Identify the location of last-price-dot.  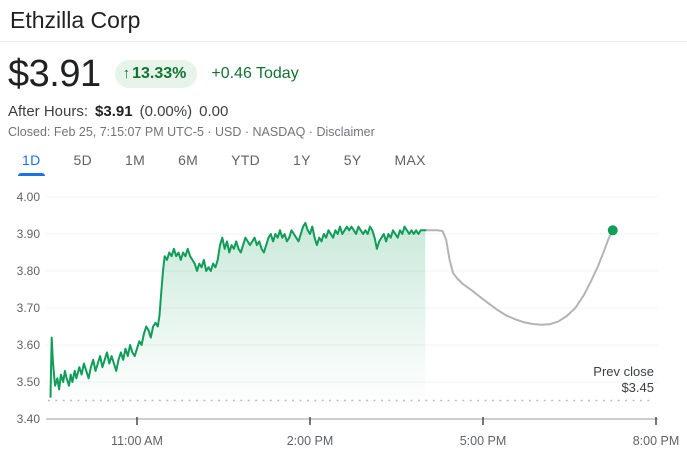
(612, 230).